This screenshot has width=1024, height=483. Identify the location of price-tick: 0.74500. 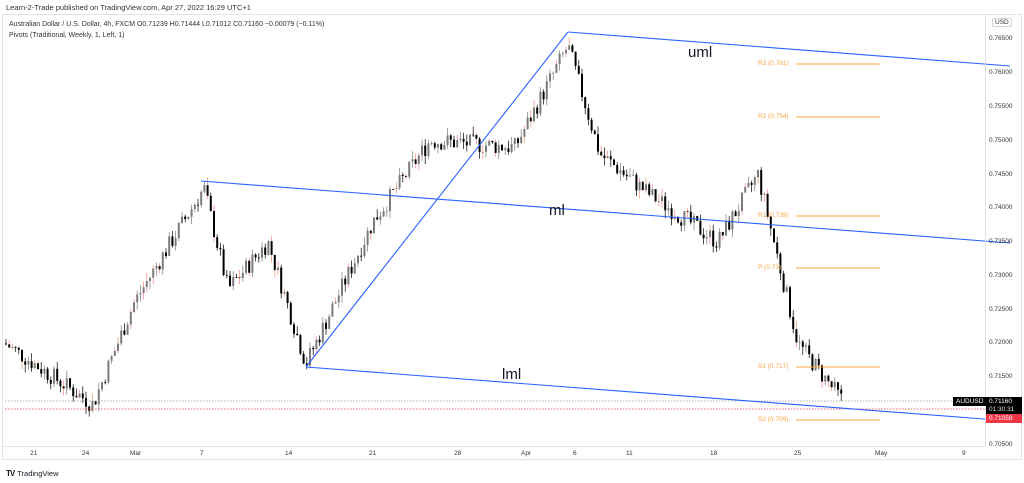
(1001, 174).